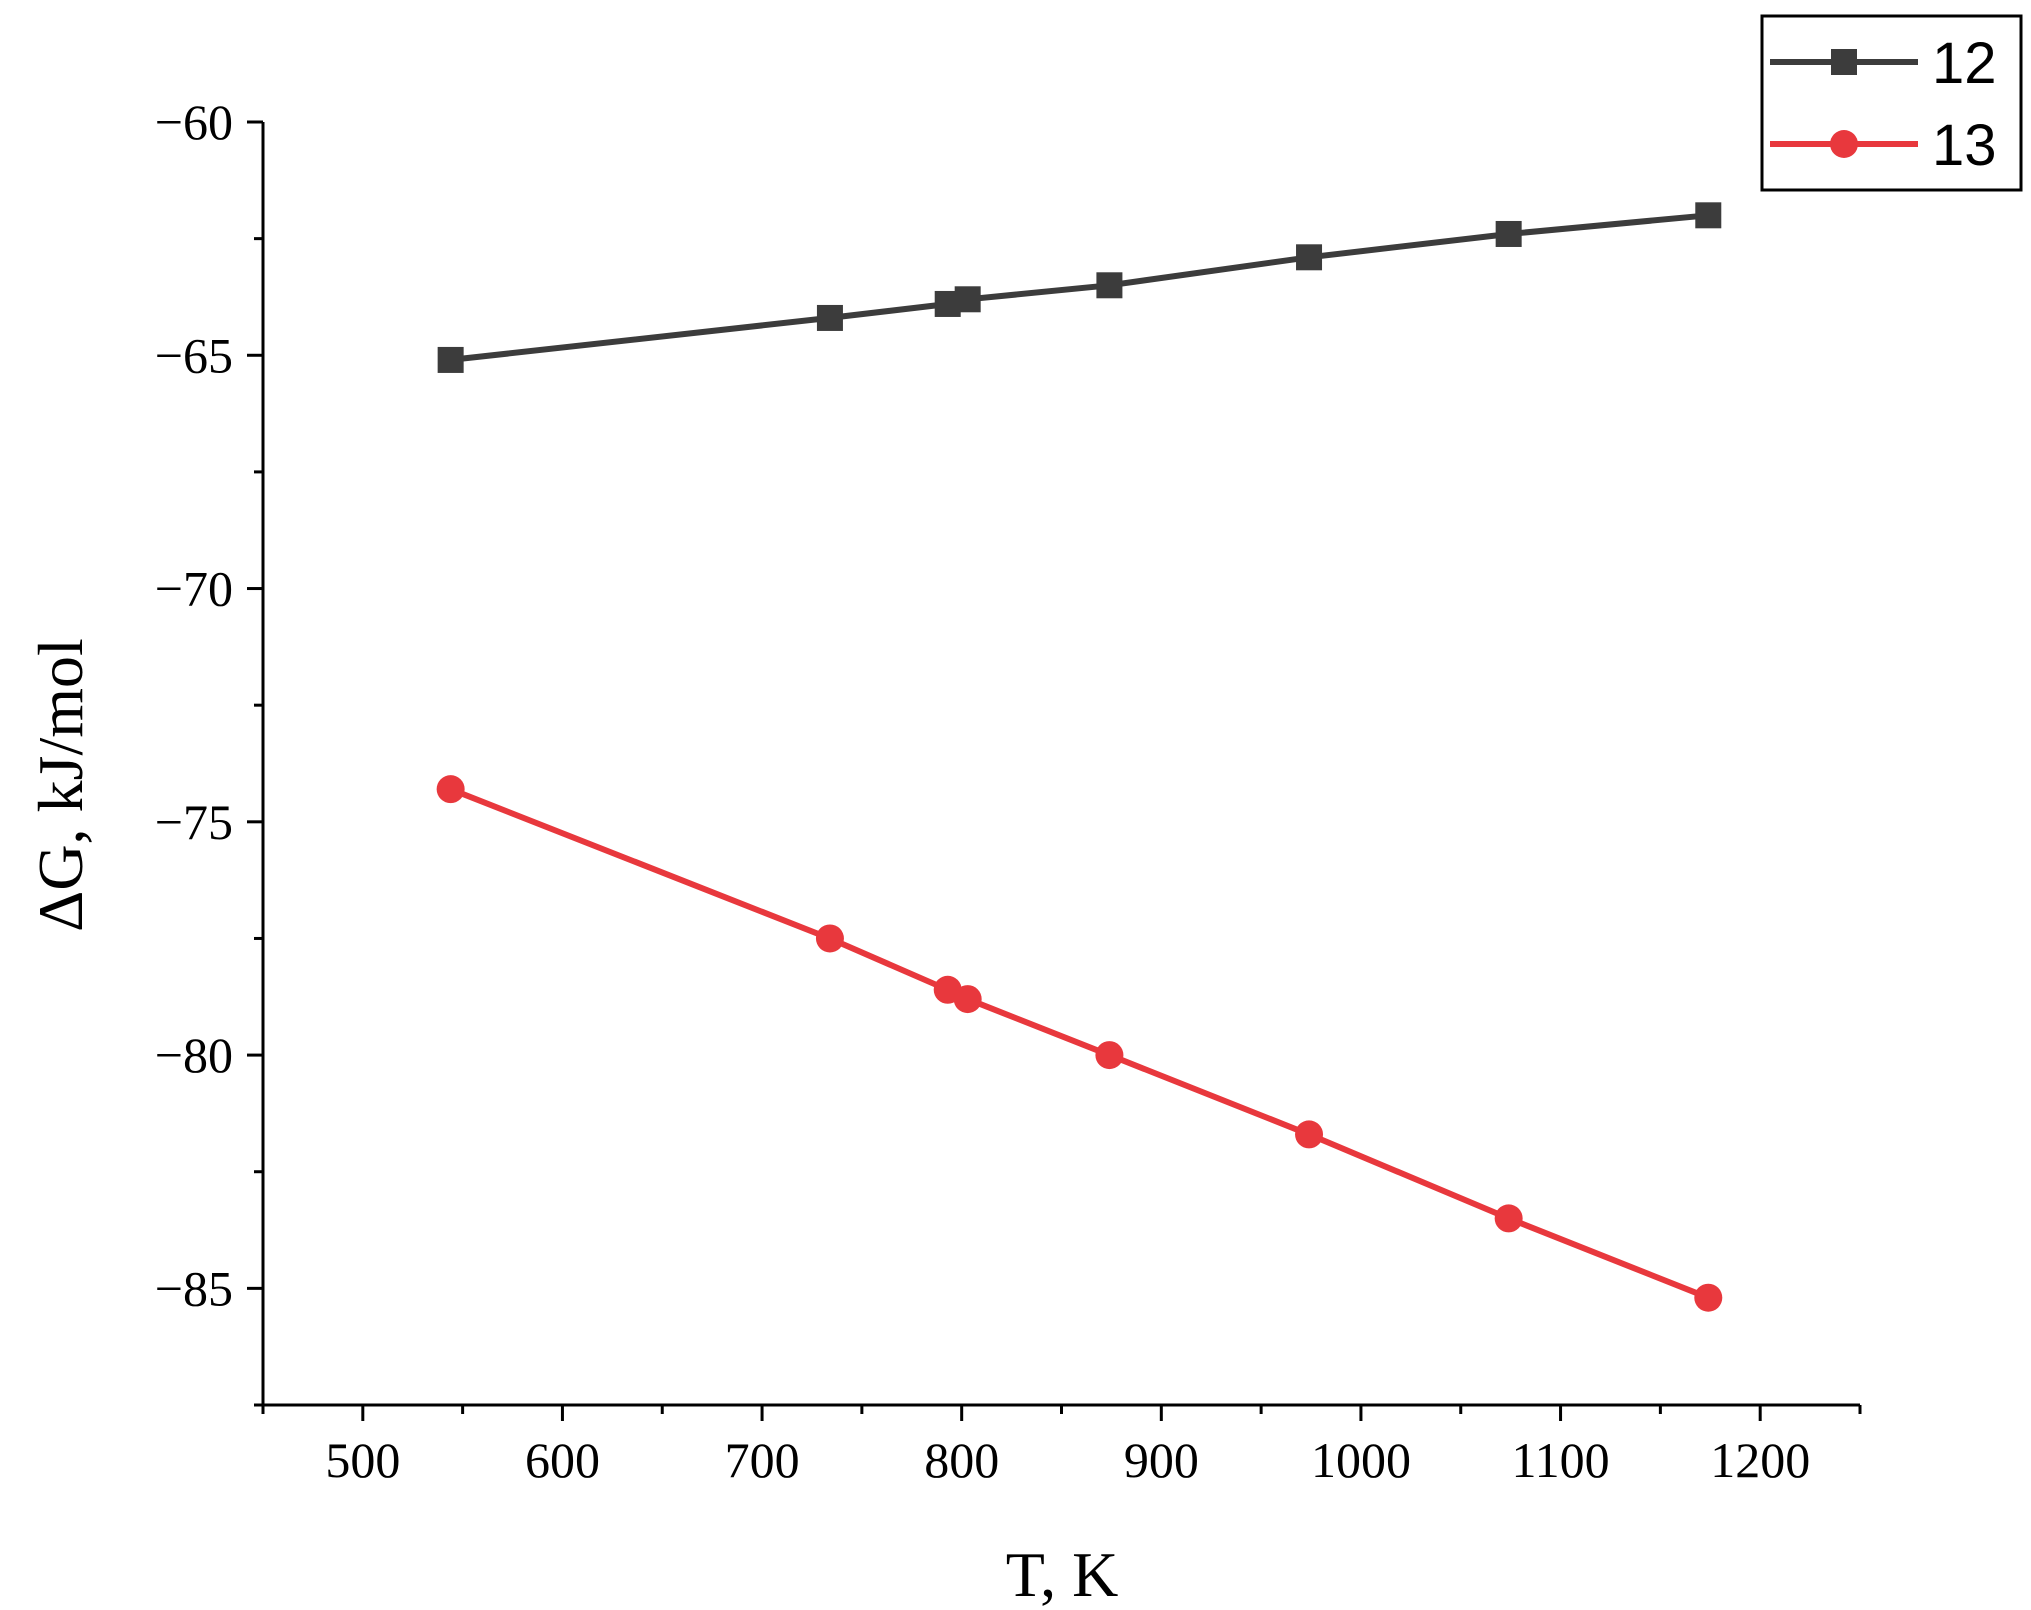 The image size is (2031, 1610). Describe the element at coordinates (194, 355) in the screenshot. I see `y-tick-label: −65` at that location.